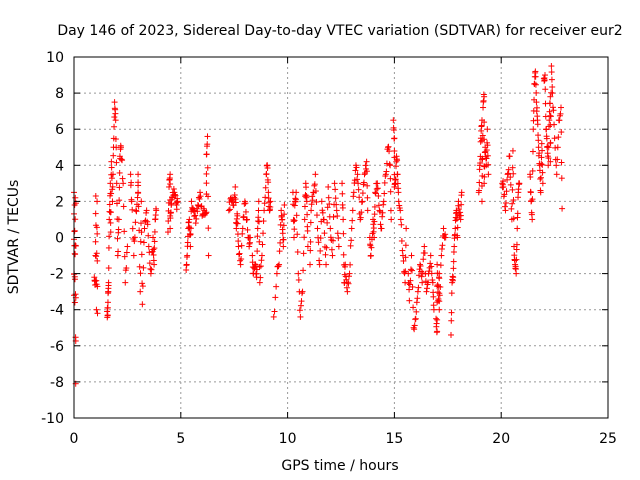 The height and width of the screenshot is (480, 640). I want to click on y-tick-label: -8, so click(57, 383).